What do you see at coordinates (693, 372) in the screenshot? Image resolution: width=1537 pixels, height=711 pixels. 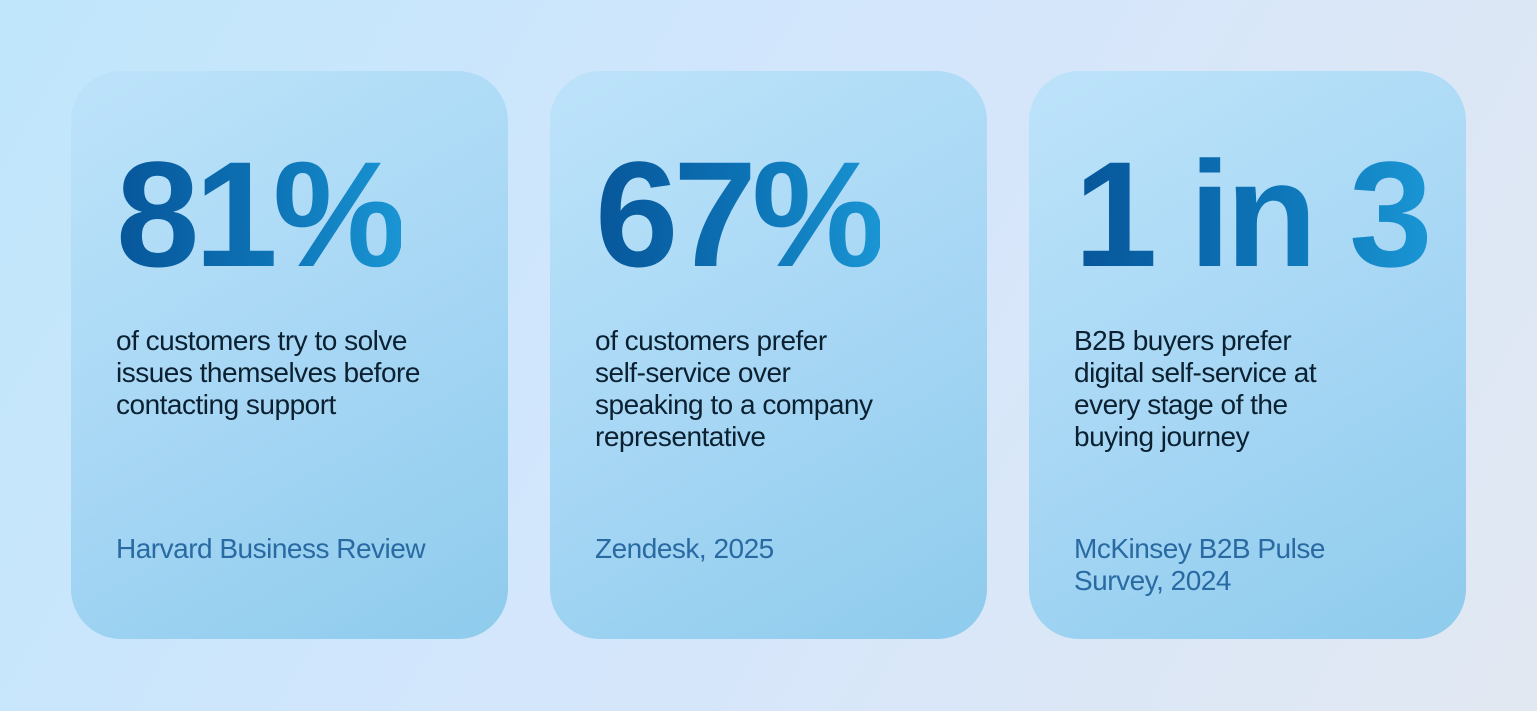 I see `description-line: self-service over` at bounding box center [693, 372].